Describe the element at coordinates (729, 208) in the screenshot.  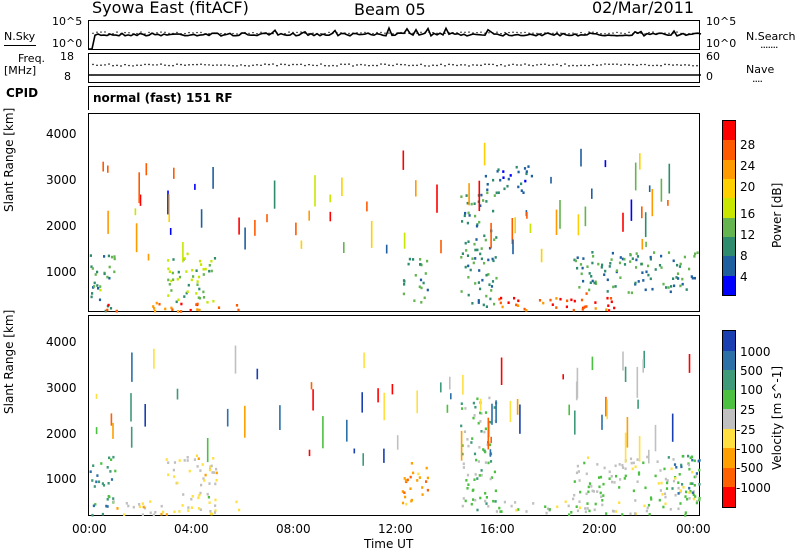
I see `power-colorbar` at that location.